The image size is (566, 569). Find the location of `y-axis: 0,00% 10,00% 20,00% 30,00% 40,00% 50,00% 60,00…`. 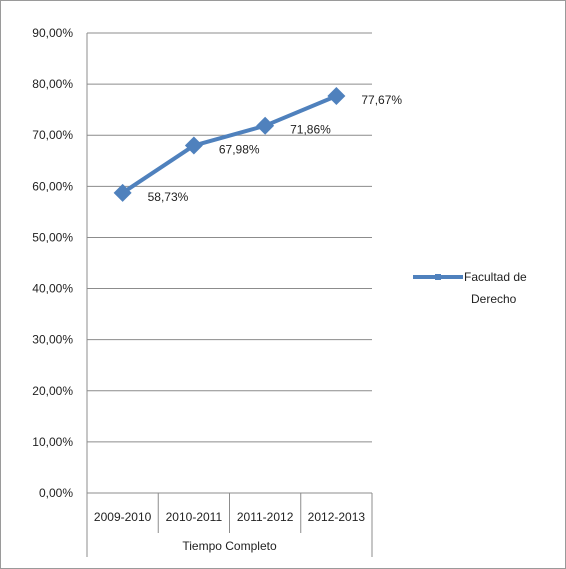

y-axis: 0,00% 10,00% 20,00% 30,00% 40,00% 50,00% 60,00… is located at coordinates (60, 291).